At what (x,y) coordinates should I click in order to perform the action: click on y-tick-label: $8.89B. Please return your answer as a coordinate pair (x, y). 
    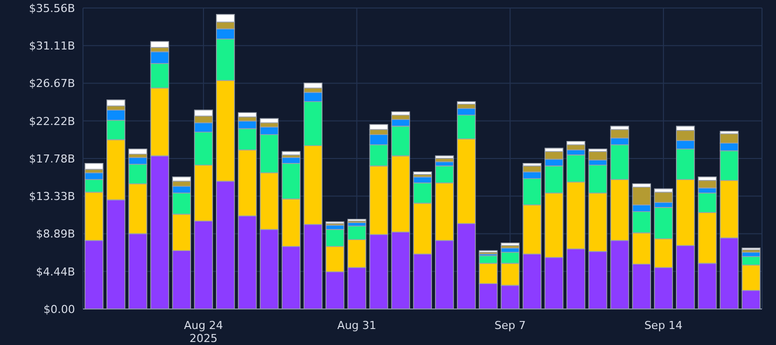
    Looking at the image, I should click on (55, 234).